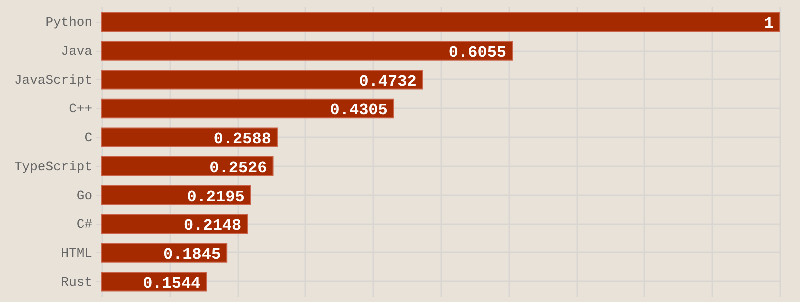 The height and width of the screenshot is (302, 800). I want to click on data-label: 0.4732, so click(388, 81).